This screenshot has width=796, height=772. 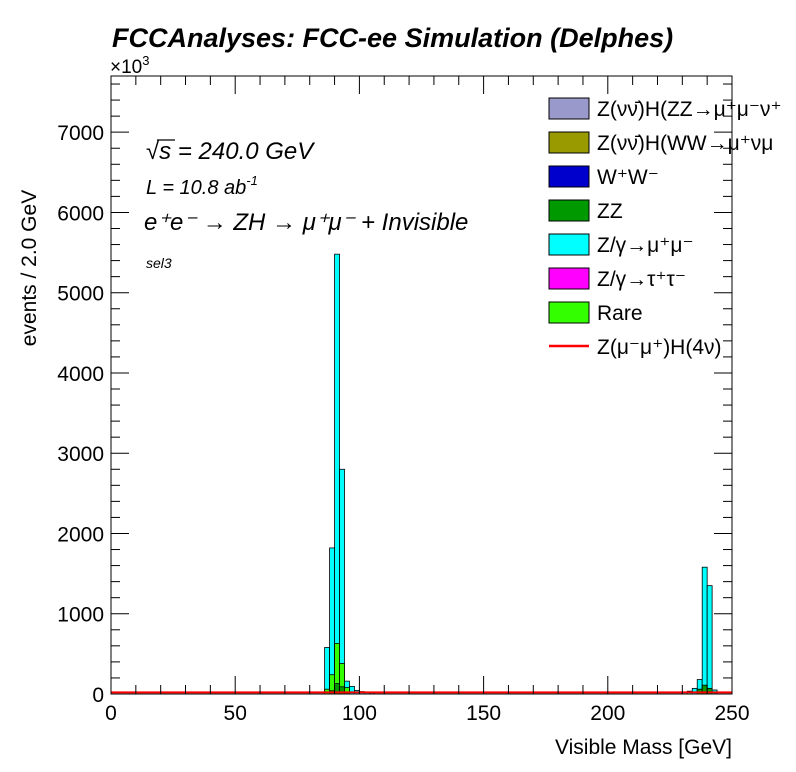 What do you see at coordinates (620, 313) in the screenshot?
I see `legend-label: Rare` at bounding box center [620, 313].